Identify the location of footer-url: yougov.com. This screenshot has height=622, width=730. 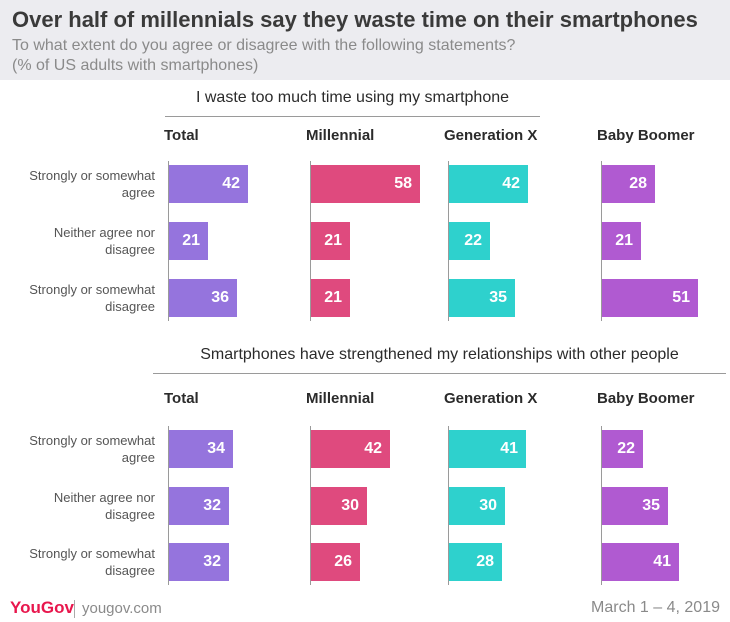
(122, 608).